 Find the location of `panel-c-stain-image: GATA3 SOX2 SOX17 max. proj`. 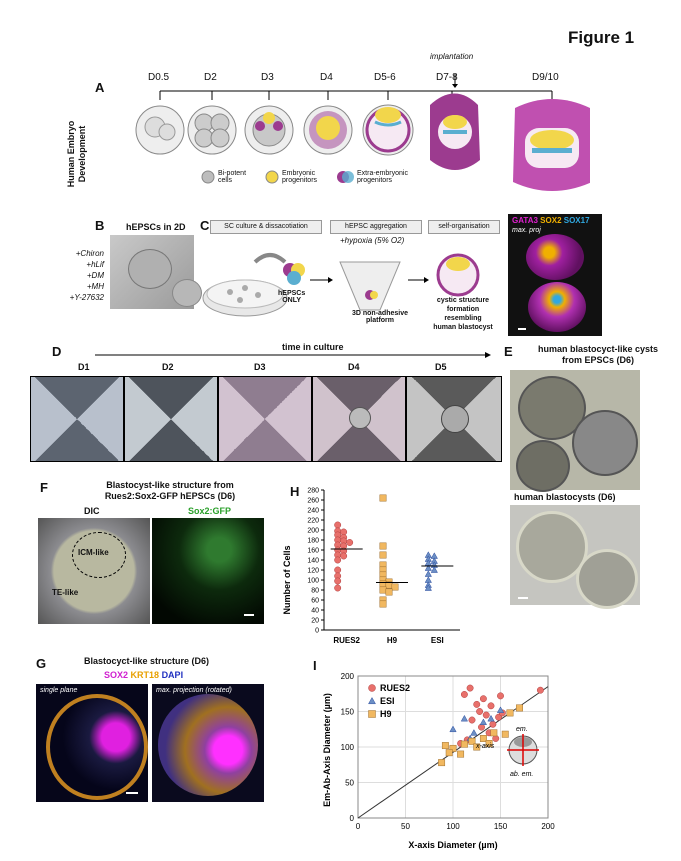

panel-c-stain-image: GATA3 SOX2 SOX17 max. proj is located at coordinates (555, 275).